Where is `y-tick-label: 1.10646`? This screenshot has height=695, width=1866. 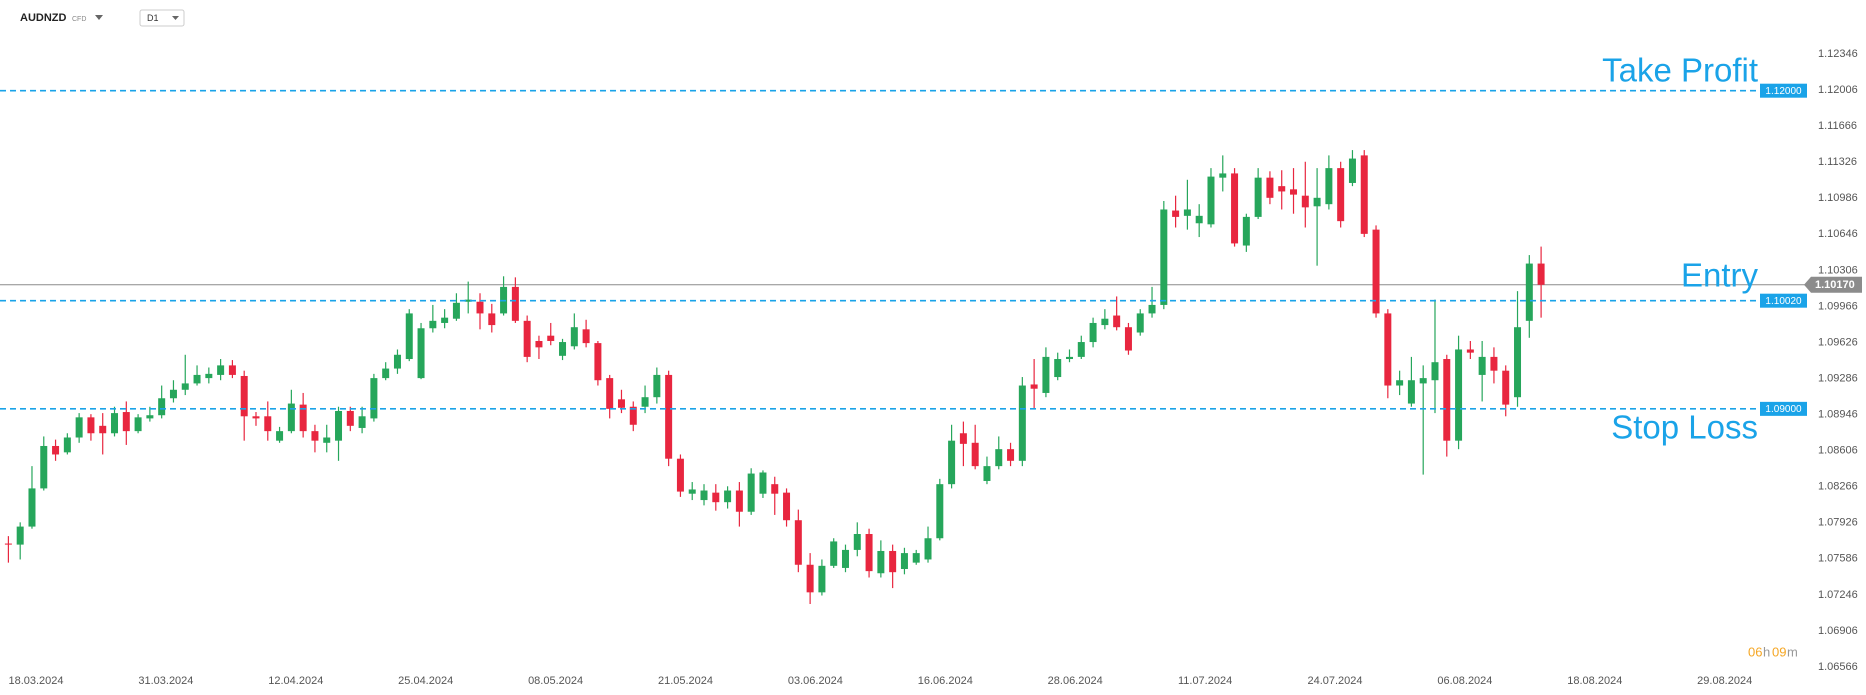
y-tick-label: 1.10646 is located at coordinates (1838, 234).